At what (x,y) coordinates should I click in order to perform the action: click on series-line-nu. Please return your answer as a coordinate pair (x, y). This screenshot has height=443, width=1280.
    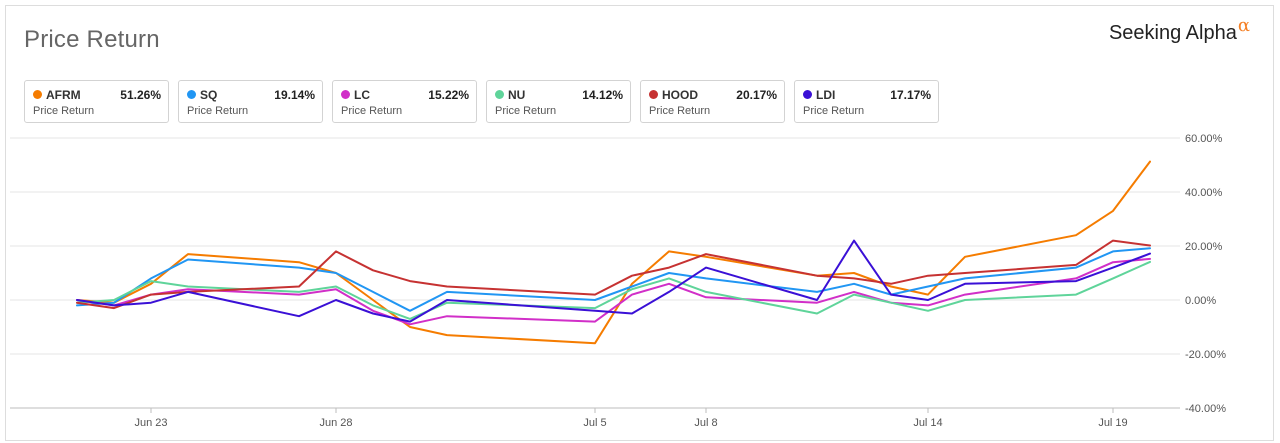
    Looking at the image, I should click on (613, 290).